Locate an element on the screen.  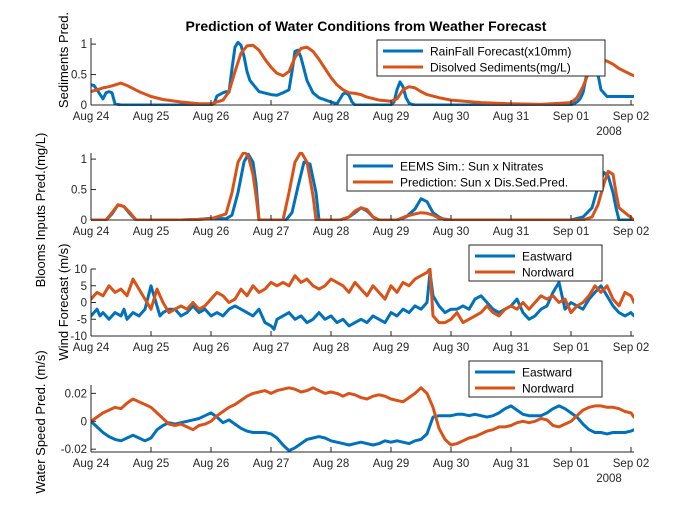
panel-1-x-tick-label: Aug 27 is located at coordinates (271, 117).